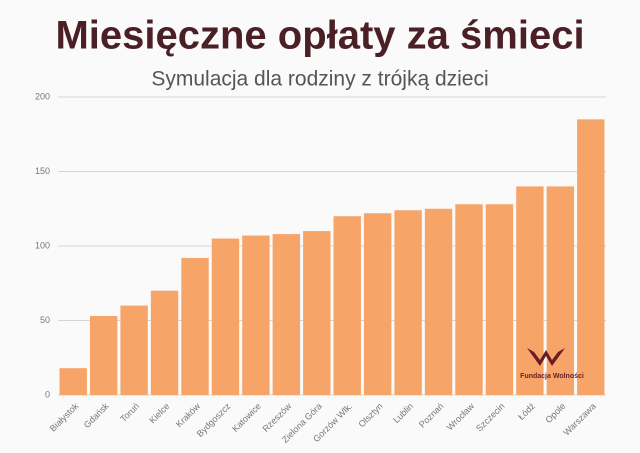  What do you see at coordinates (42, 96) in the screenshot?
I see `y-tick-label: 200` at bounding box center [42, 96].